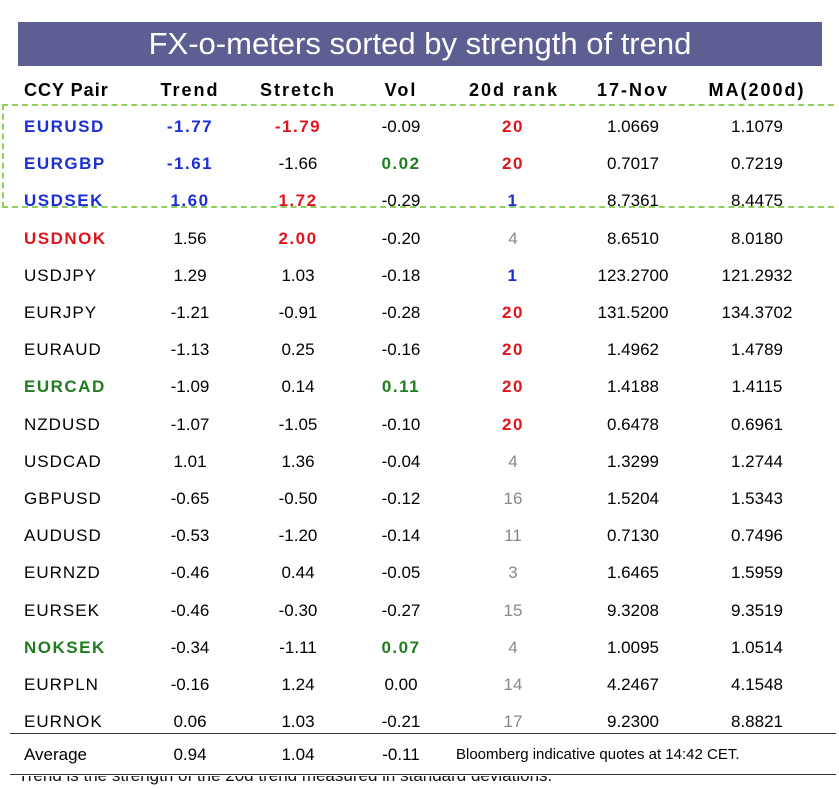  Describe the element at coordinates (56, 754) in the screenshot. I see `average-label: Average` at that location.